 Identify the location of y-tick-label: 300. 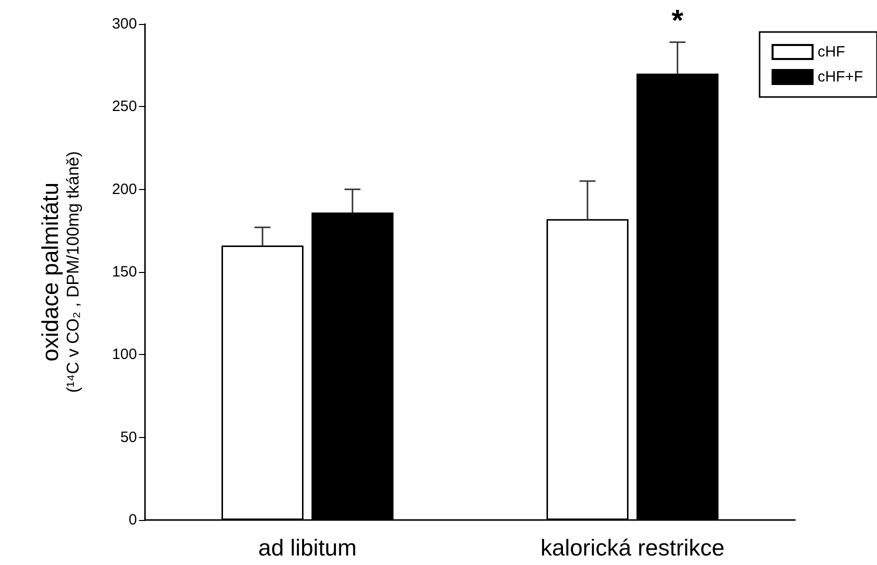
(124, 24).